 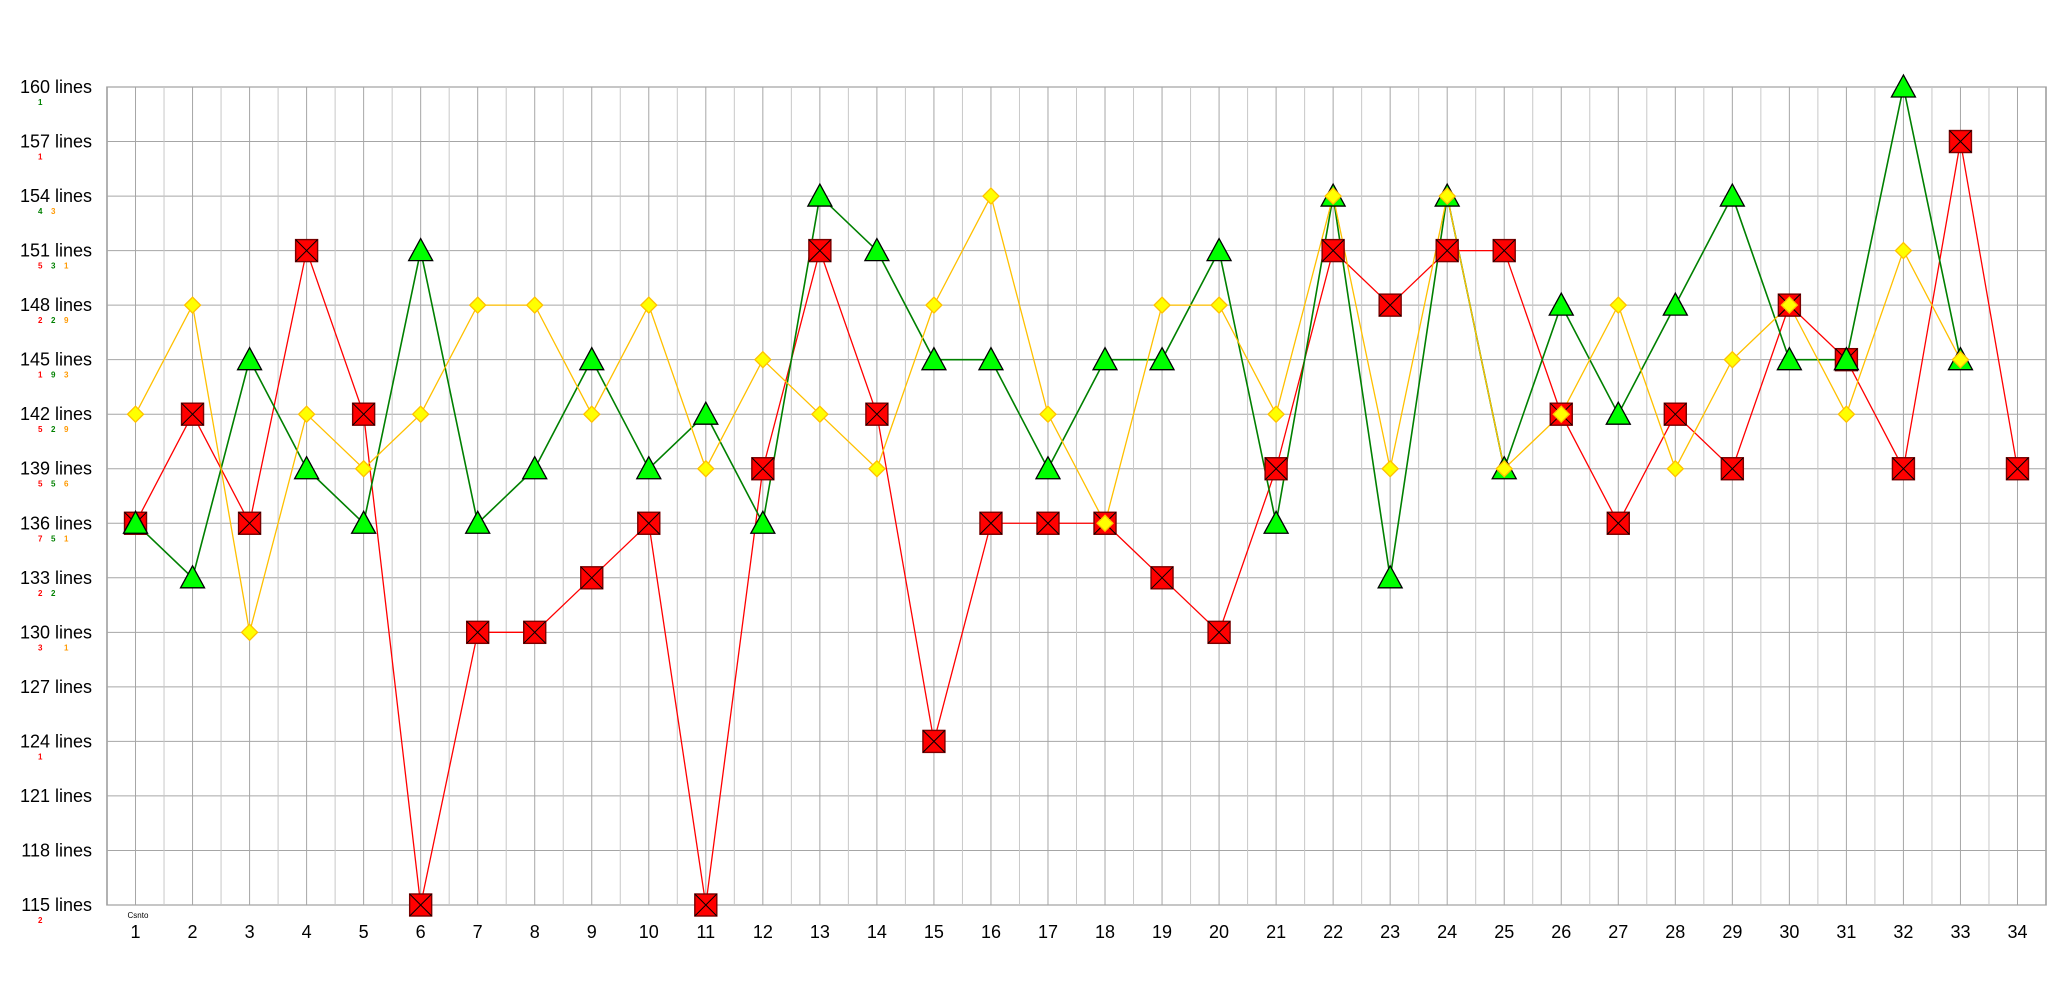 What do you see at coordinates (193, 932) in the screenshot?
I see `x-tick-label: 2` at bounding box center [193, 932].